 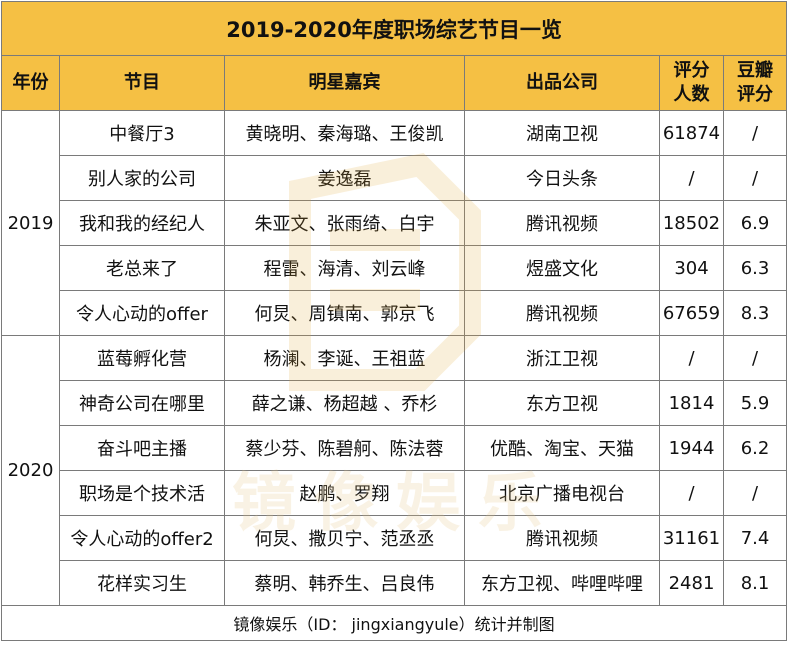 What do you see at coordinates (344, 83) in the screenshot?
I see `header-guests: 明星嘉宾` at bounding box center [344, 83].